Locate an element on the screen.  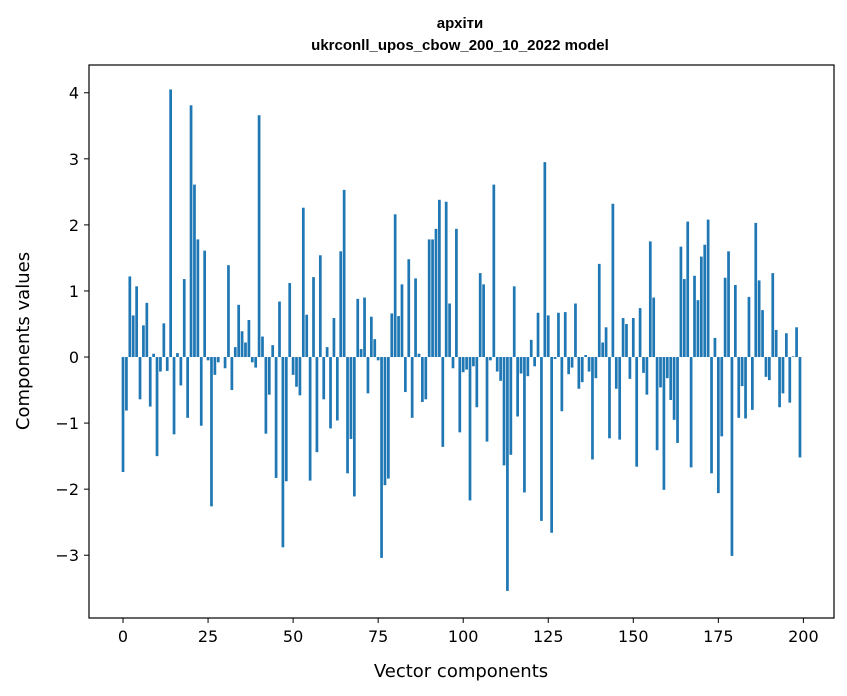
x-axis-ticks: 0 25 50 75 100 125 150 175 200 is located at coordinates (468, 632).